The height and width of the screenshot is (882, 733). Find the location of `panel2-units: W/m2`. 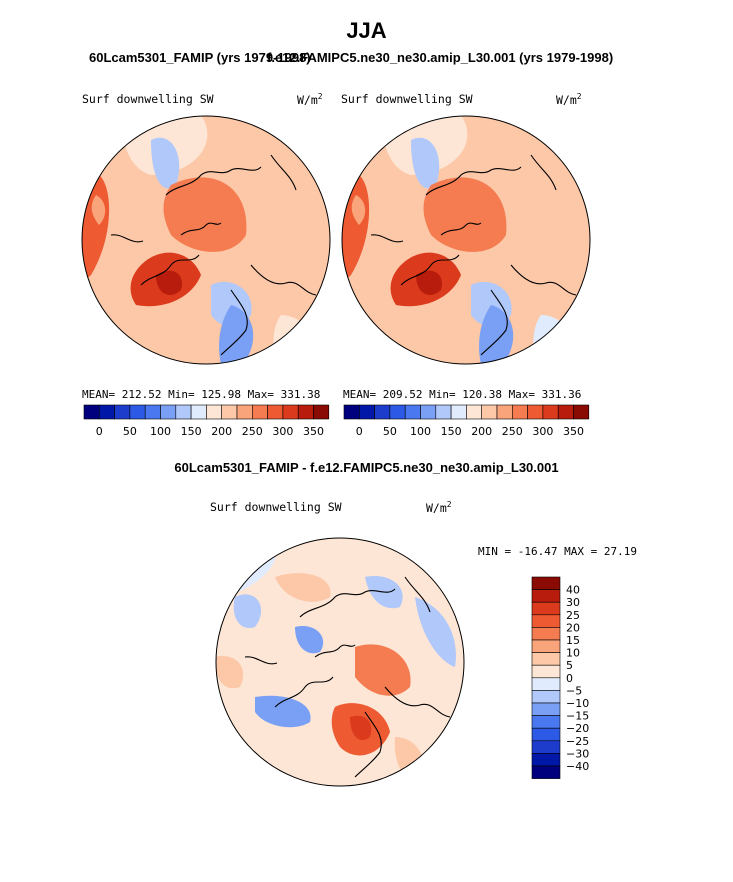

panel2-units: W/m2 is located at coordinates (569, 99).